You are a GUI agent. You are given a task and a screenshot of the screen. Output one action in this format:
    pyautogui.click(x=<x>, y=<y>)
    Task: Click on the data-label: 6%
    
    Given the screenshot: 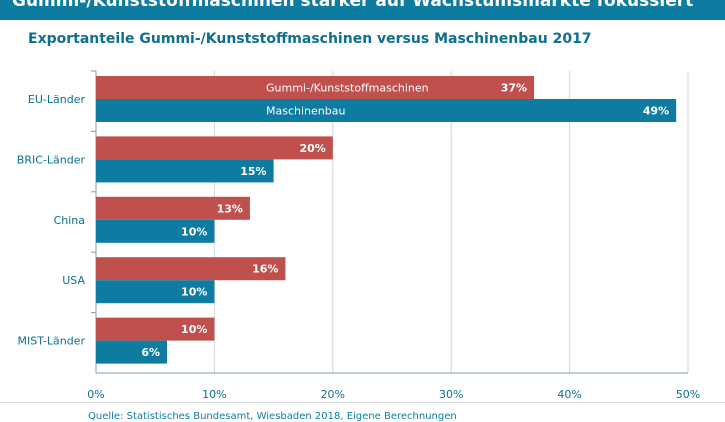 What is the action you would take?
    pyautogui.click(x=150, y=352)
    